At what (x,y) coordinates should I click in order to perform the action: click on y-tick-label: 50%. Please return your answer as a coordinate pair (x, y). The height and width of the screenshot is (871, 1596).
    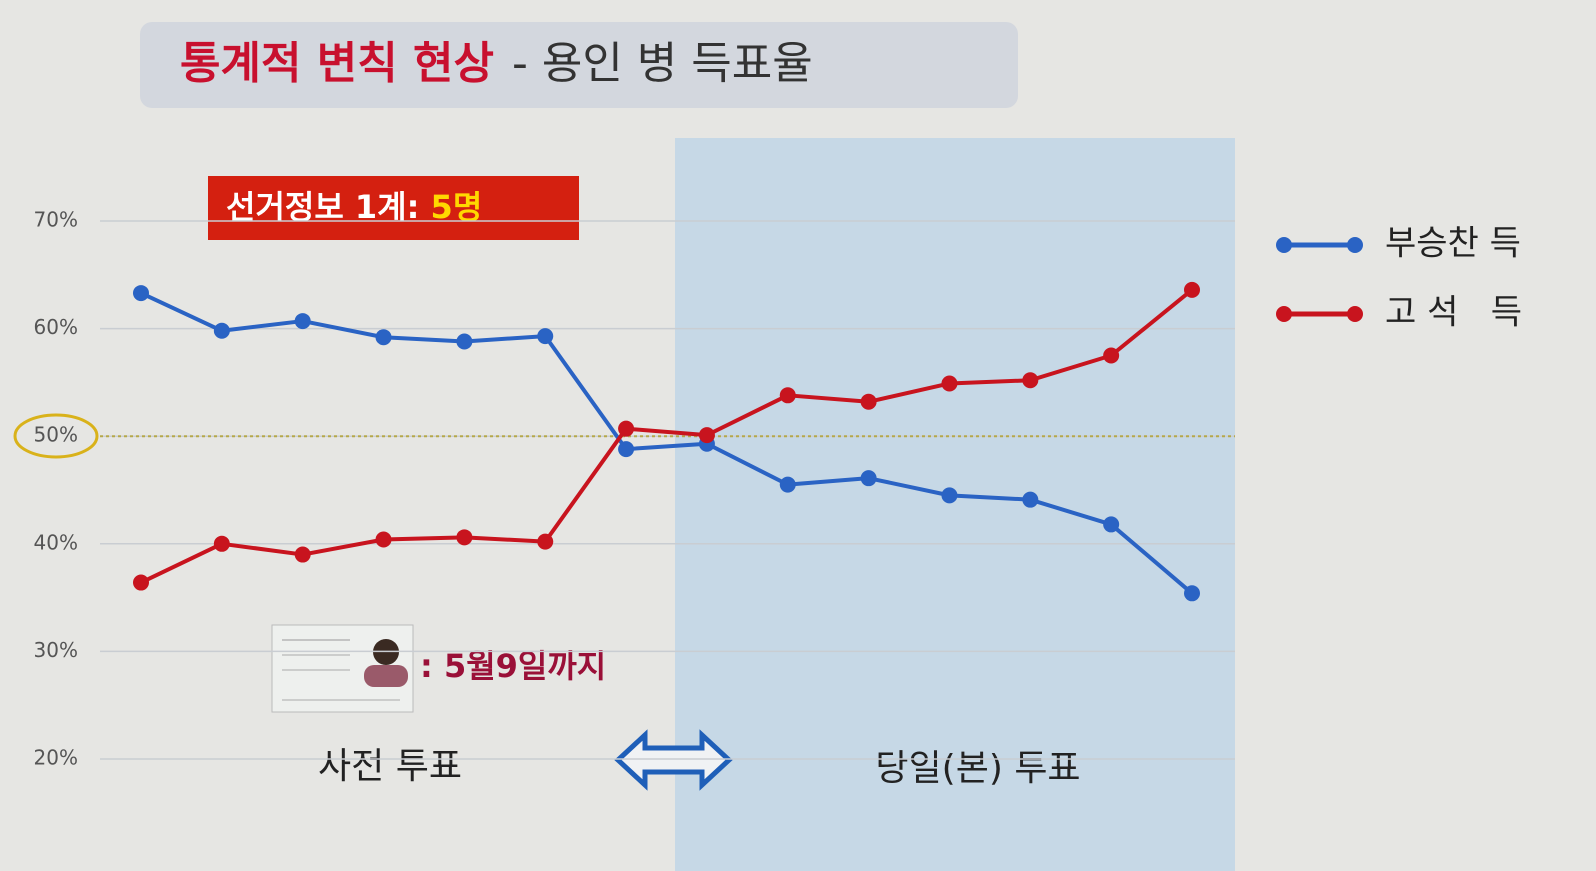
    Looking at the image, I should click on (56, 435).